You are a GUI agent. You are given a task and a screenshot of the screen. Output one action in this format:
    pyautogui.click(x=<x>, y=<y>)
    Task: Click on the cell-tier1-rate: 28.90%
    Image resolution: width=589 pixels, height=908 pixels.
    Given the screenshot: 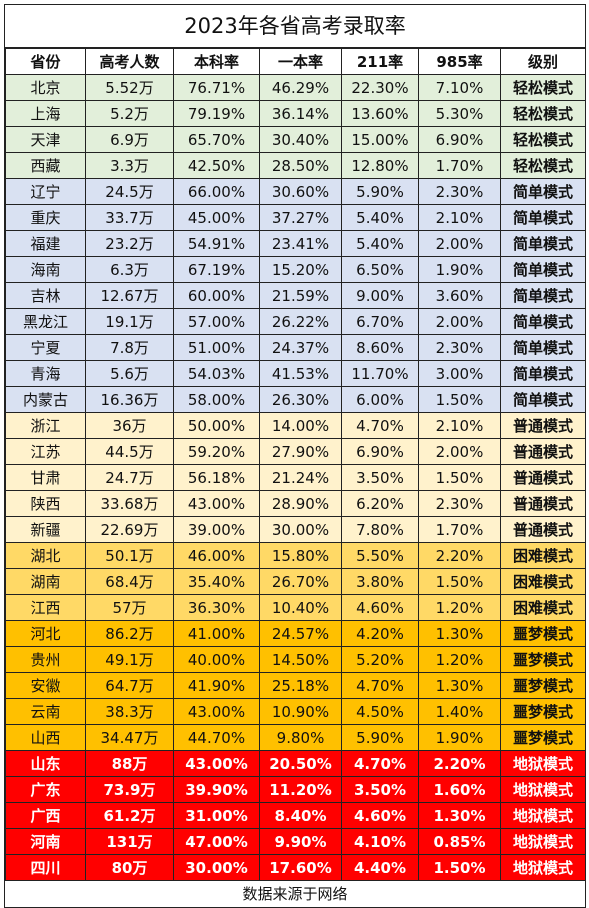 What is the action you would take?
    pyautogui.click(x=300, y=503)
    